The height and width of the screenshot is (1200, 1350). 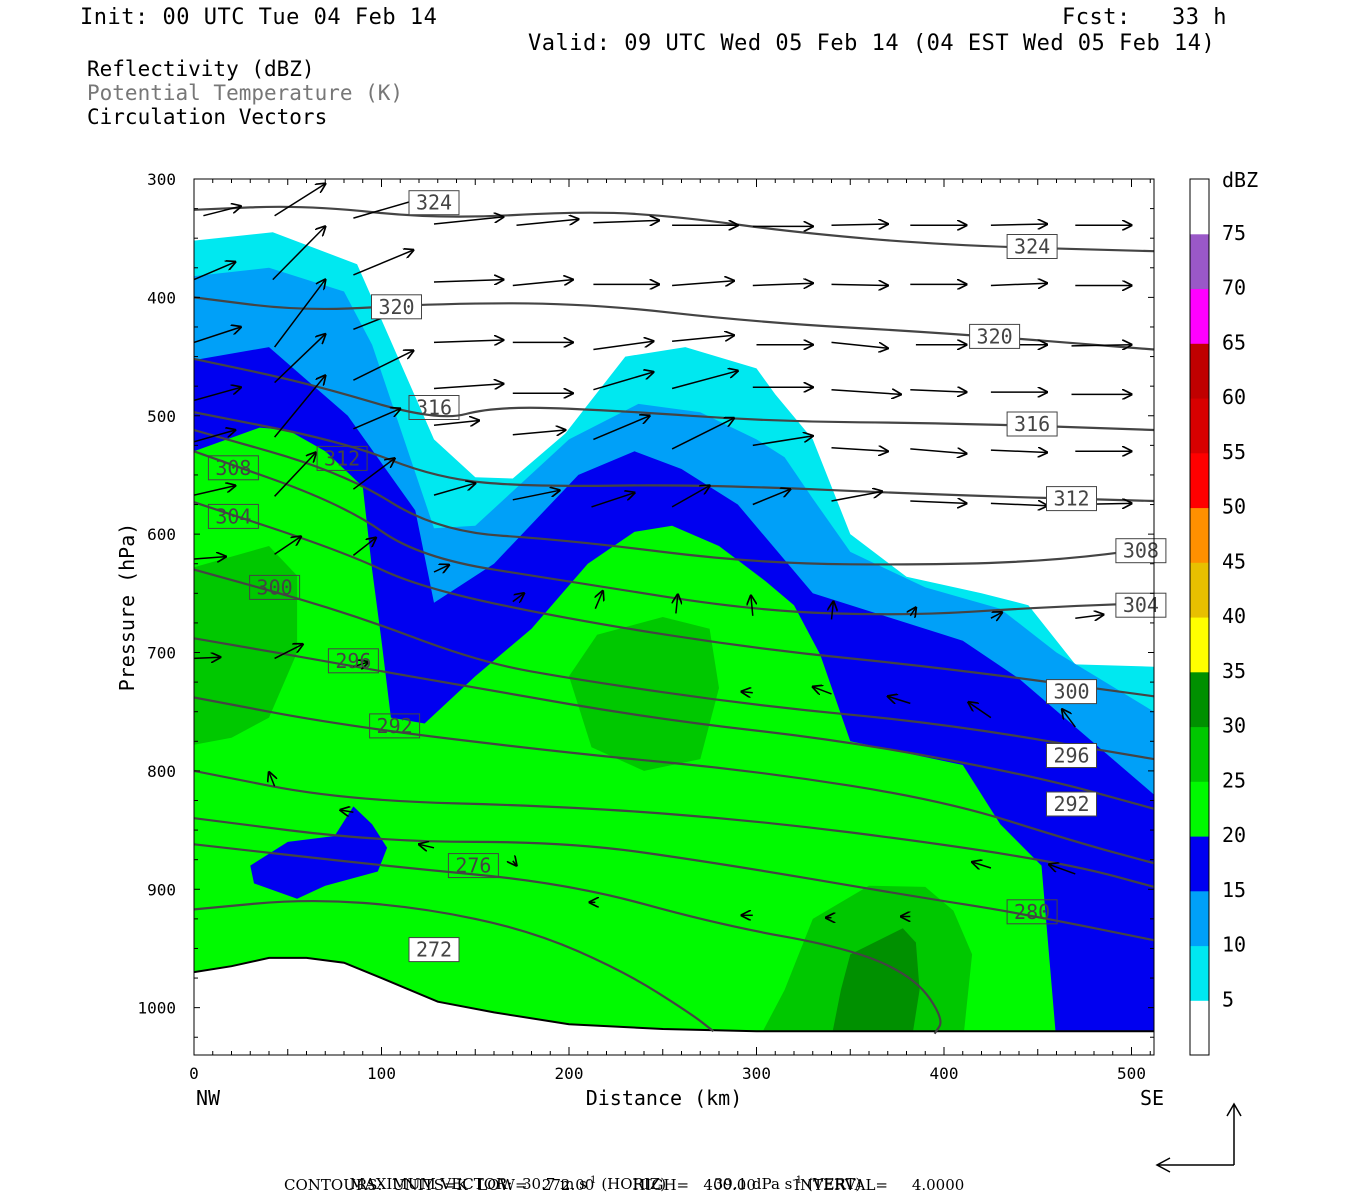 I want to click on forecast-hour: Fcst: 33 h, so click(x=1144, y=17).